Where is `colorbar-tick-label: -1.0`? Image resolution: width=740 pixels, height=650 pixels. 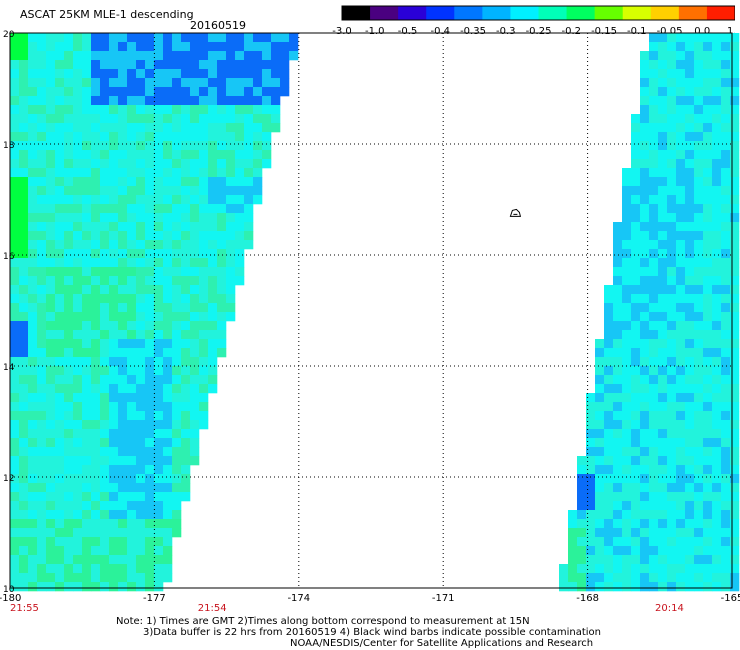 colorbar-tick-label: -1.0 is located at coordinates (375, 31).